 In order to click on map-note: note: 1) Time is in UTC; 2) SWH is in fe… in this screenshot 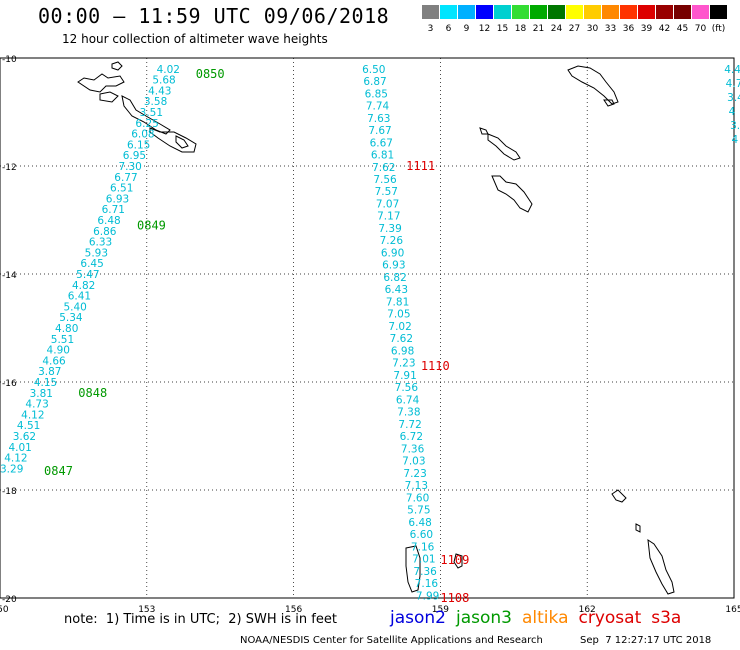, I will do `click(200, 619)`.